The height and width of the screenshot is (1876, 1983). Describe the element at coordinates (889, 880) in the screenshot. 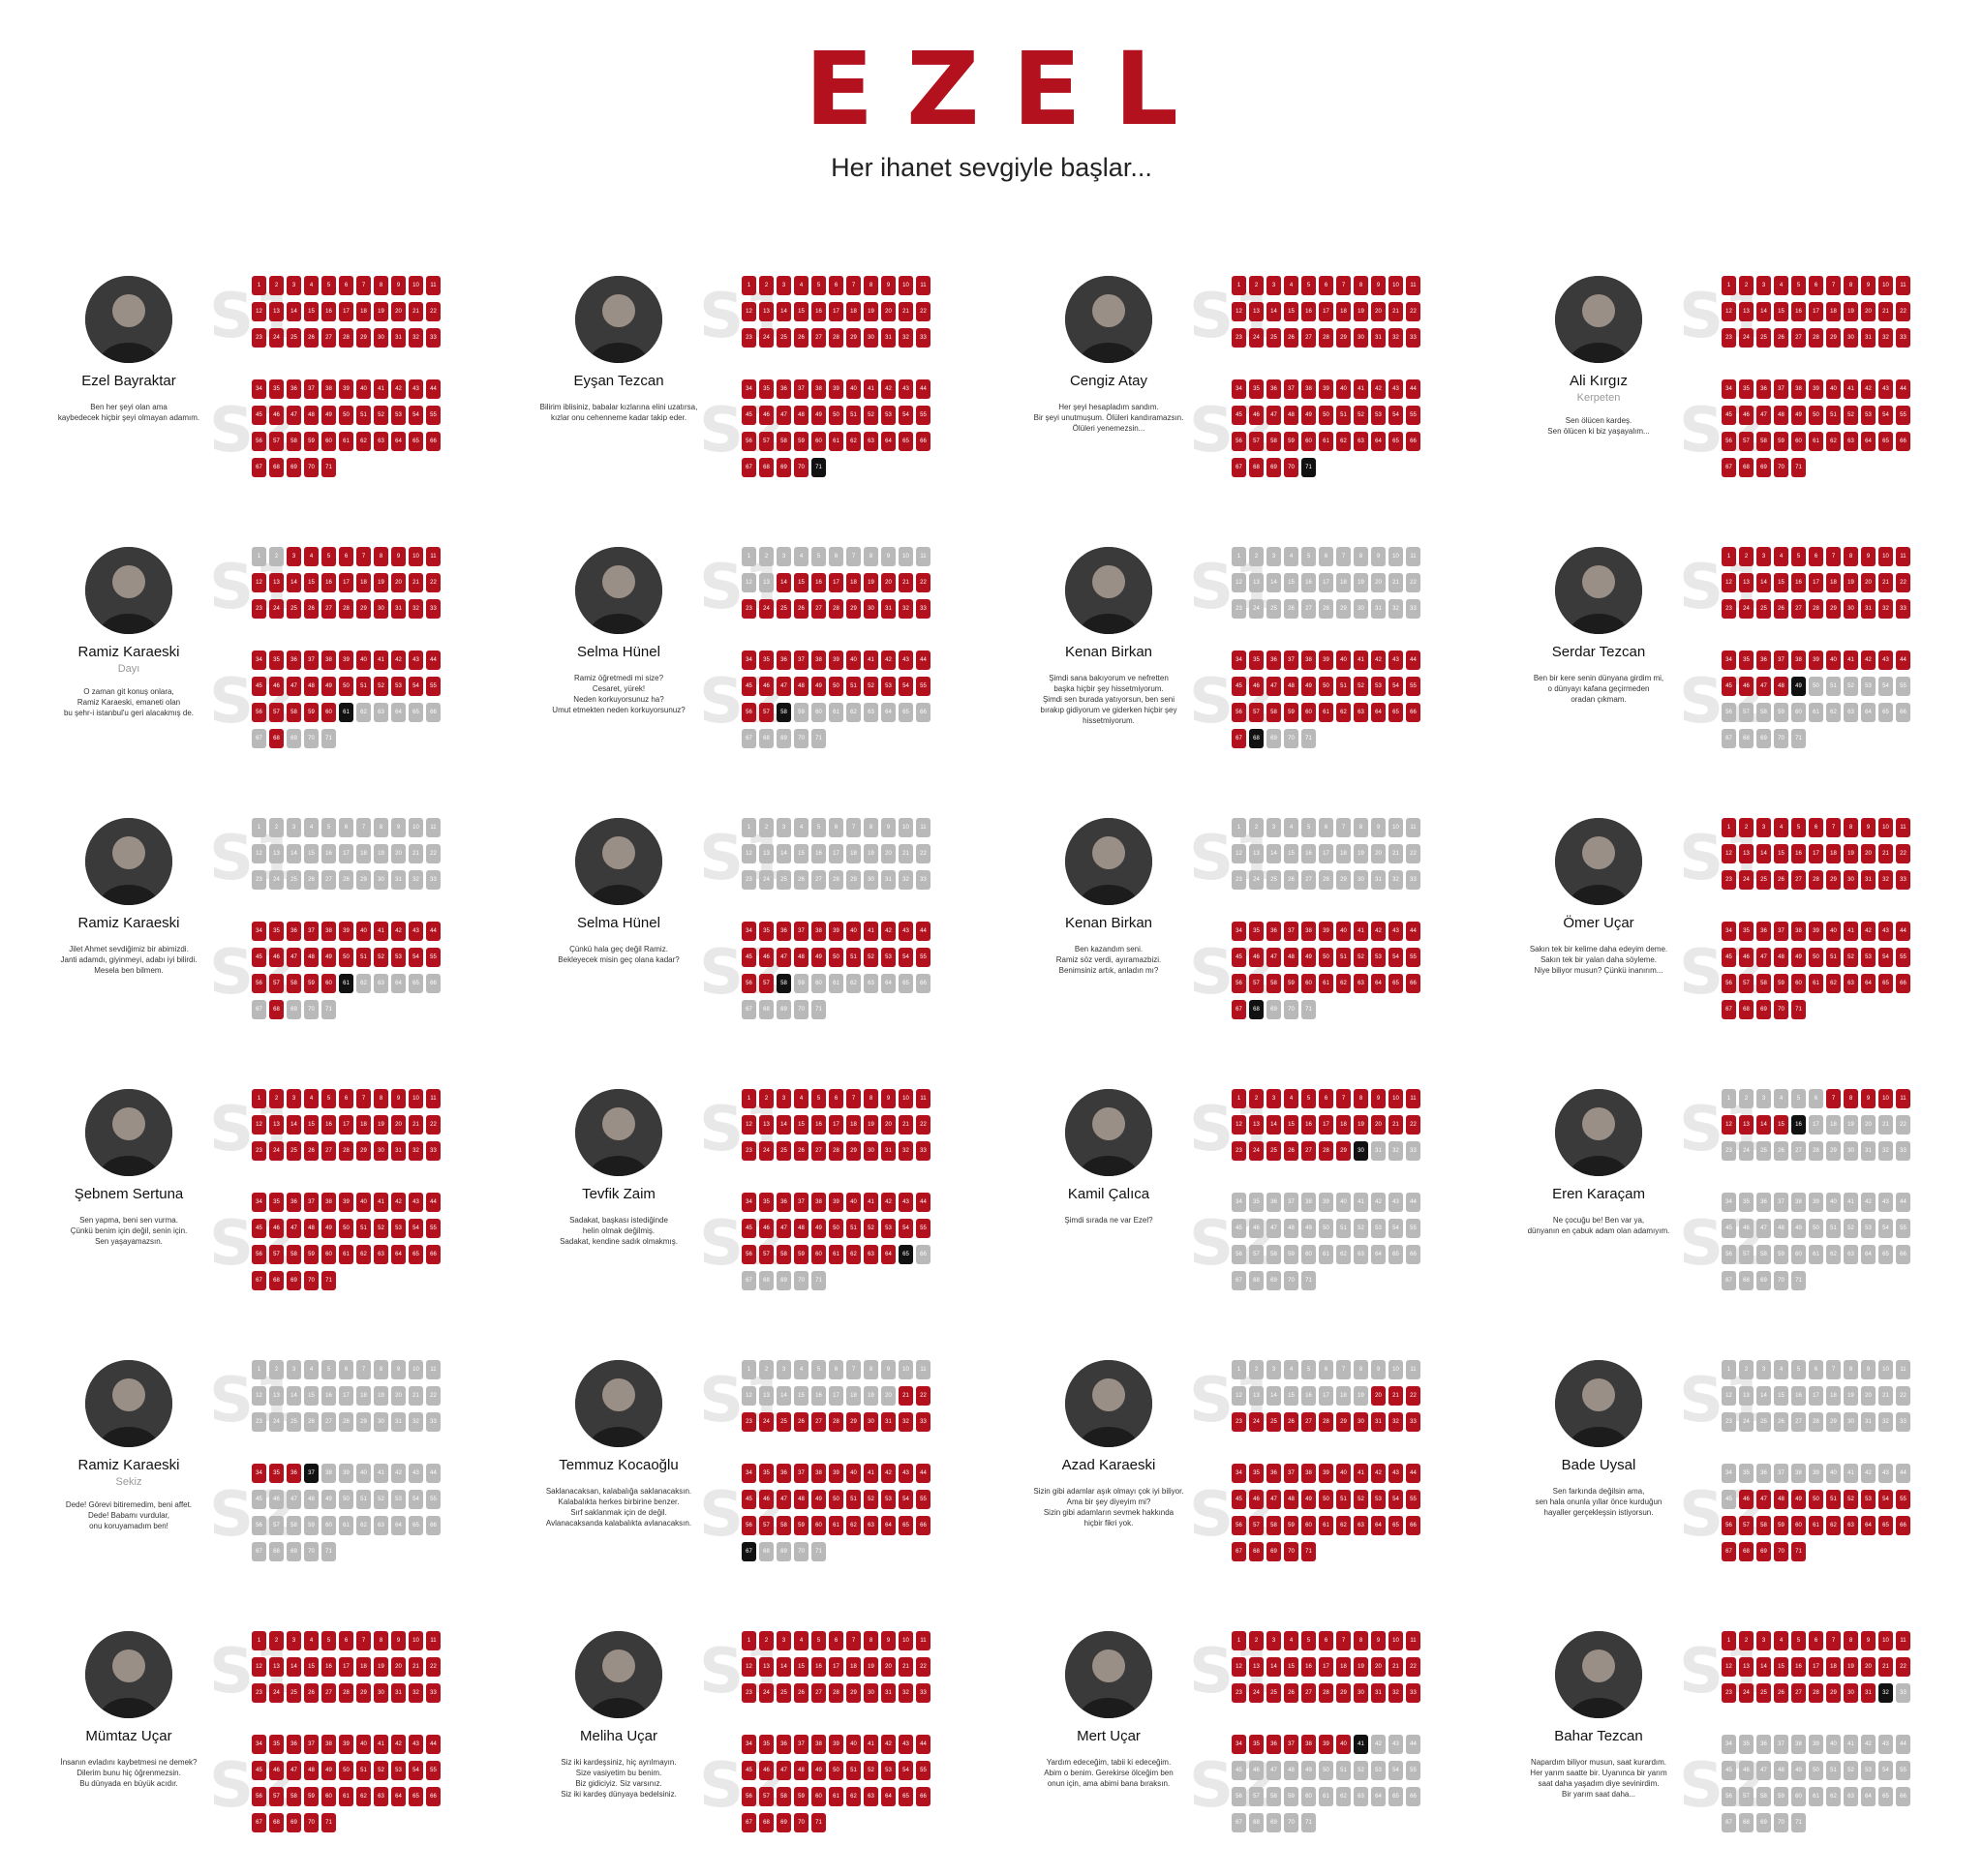

I see `episode-cell: 31` at that location.